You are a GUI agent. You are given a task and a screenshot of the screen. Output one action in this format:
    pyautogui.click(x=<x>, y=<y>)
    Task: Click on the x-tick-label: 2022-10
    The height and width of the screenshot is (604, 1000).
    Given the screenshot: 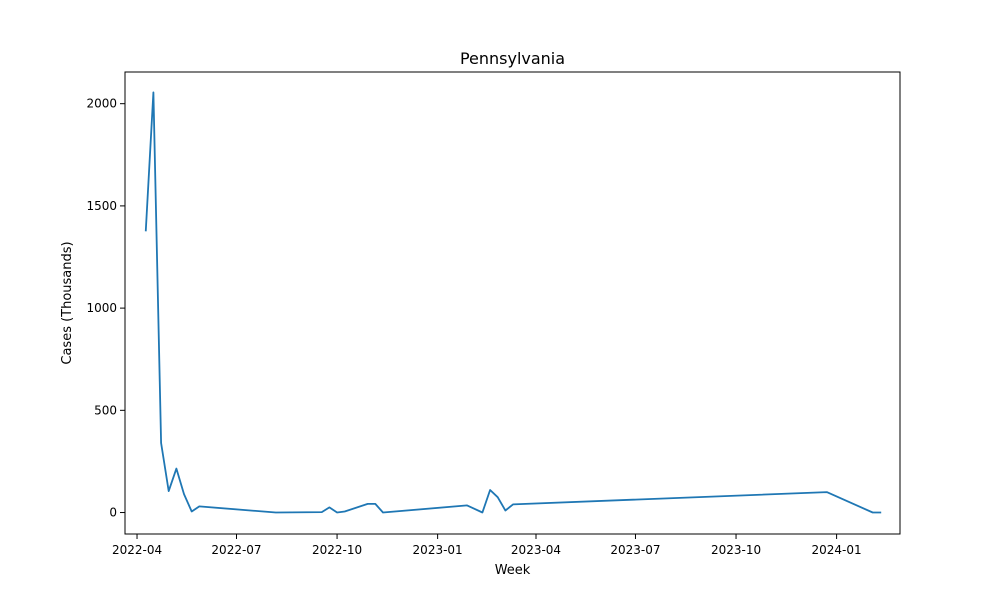 What is the action you would take?
    pyautogui.click(x=337, y=550)
    